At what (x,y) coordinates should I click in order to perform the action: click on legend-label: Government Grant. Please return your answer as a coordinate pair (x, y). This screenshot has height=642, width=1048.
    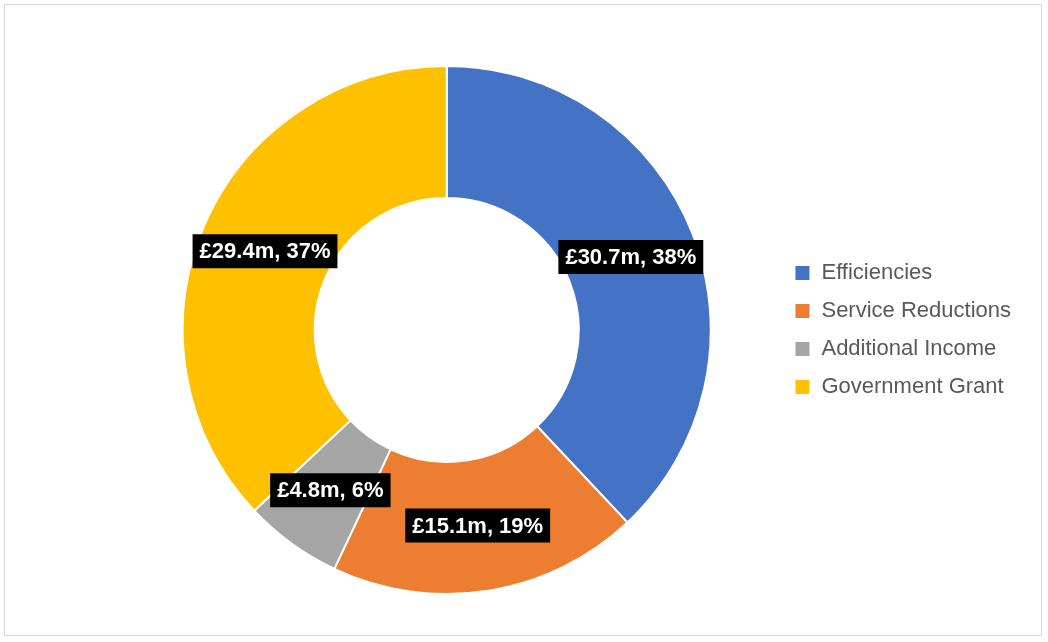
    Looking at the image, I should click on (912, 386).